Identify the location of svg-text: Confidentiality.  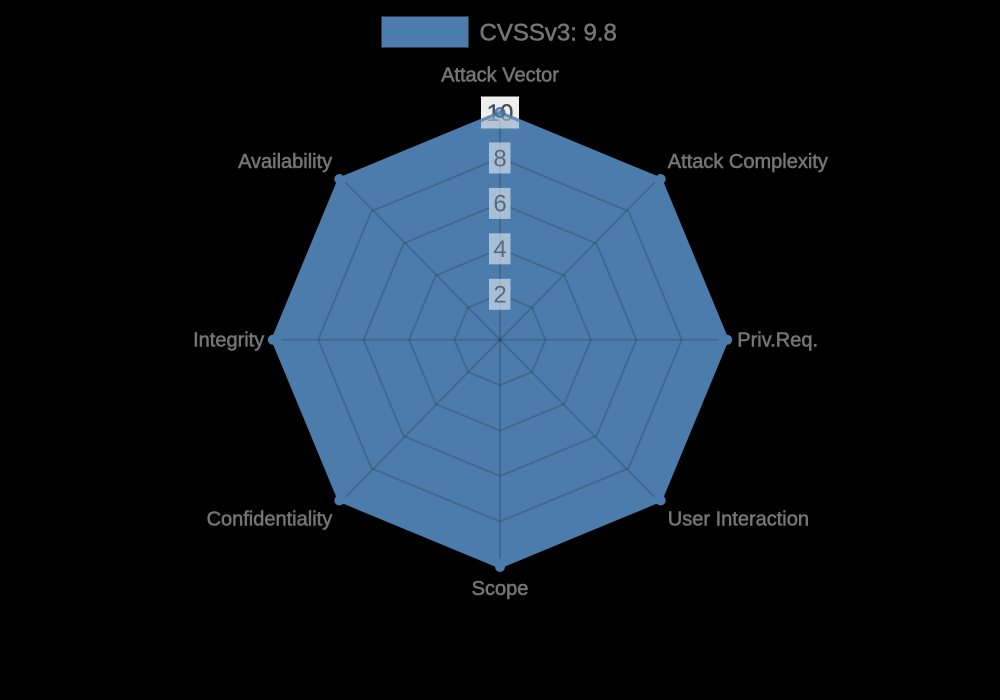
(270, 520).